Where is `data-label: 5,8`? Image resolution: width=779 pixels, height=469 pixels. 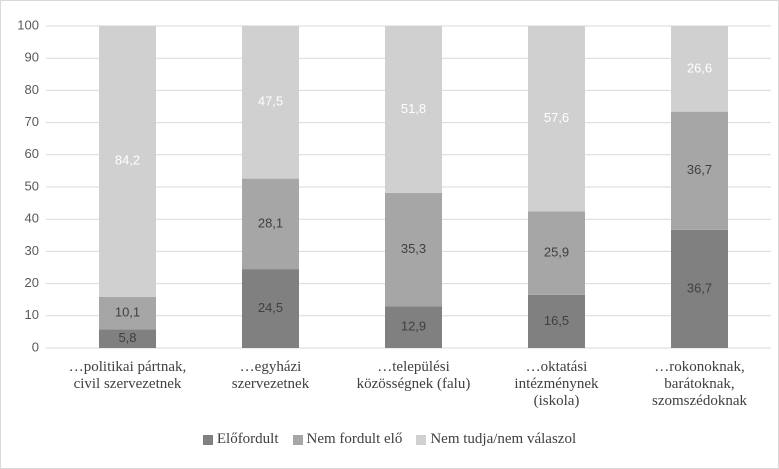 data-label: 5,8 is located at coordinates (127, 337).